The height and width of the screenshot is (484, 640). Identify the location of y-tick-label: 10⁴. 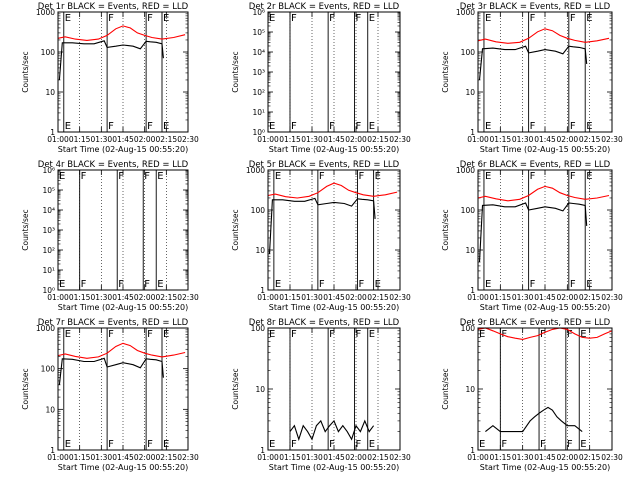
(48, 210).